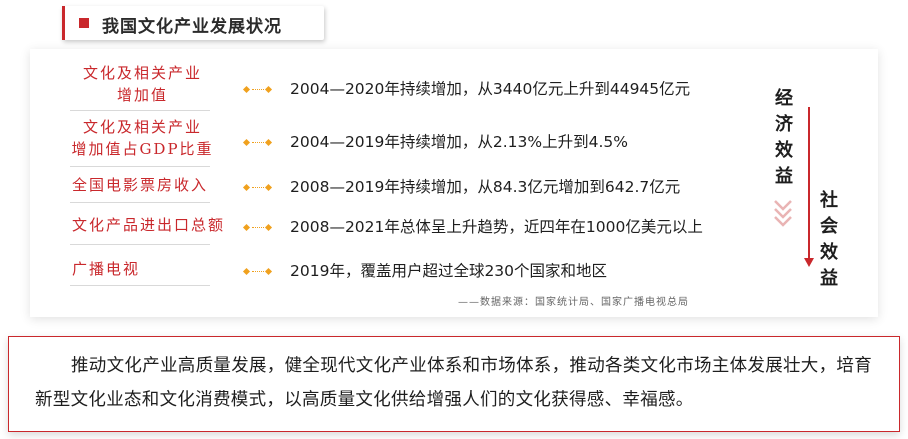 This screenshot has height=439, width=908. I want to click on arrow-down-icon, so click(809, 262).